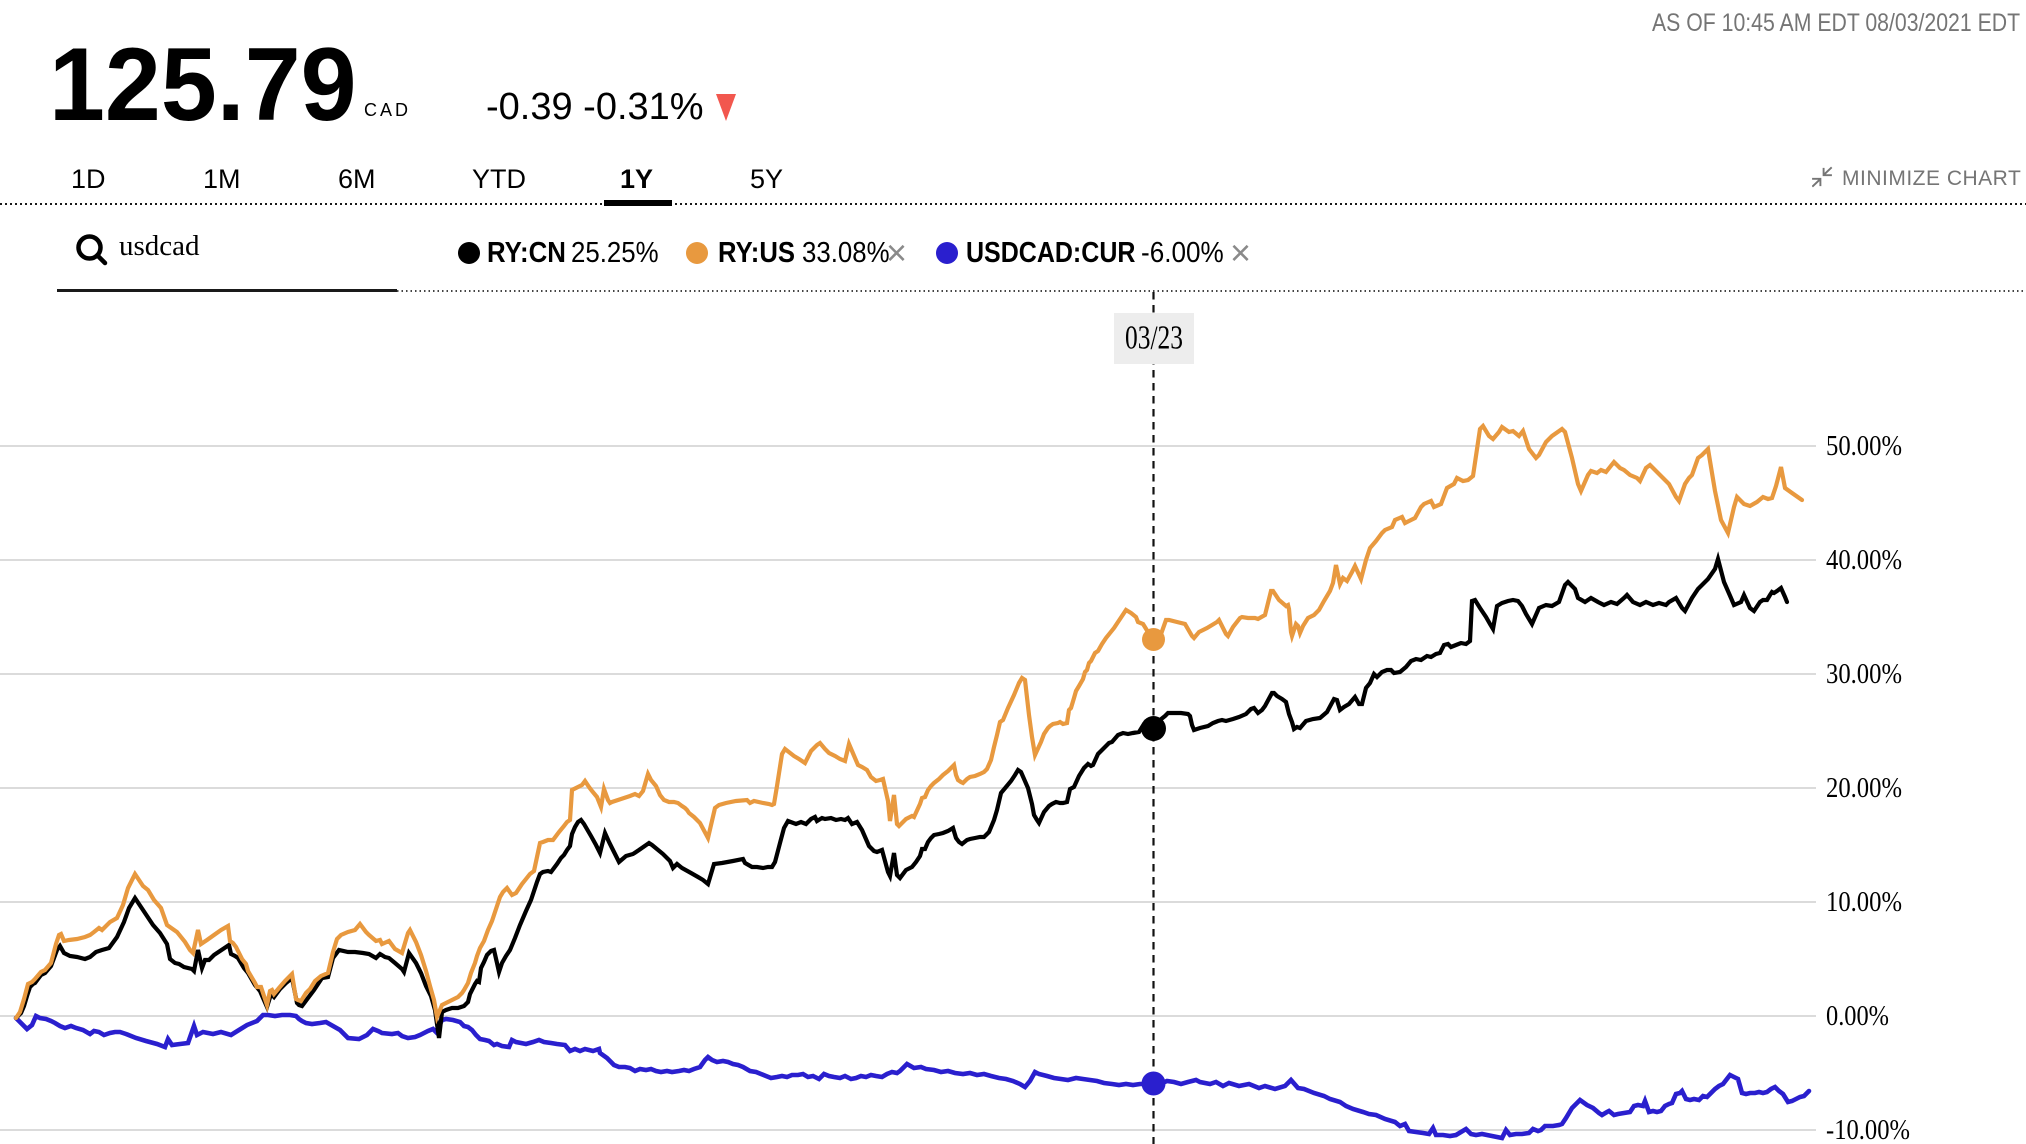 This screenshot has width=2026, height=1144. I want to click on svg-text: 03/23, so click(1154, 338).